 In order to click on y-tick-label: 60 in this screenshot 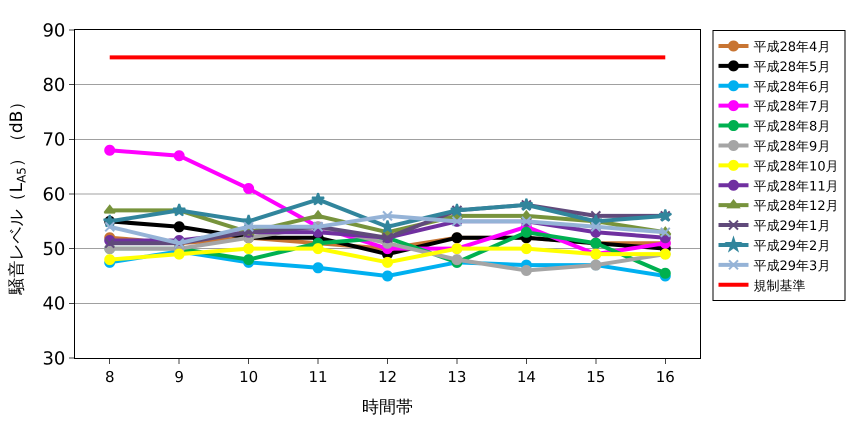, I will do `click(54, 195)`.